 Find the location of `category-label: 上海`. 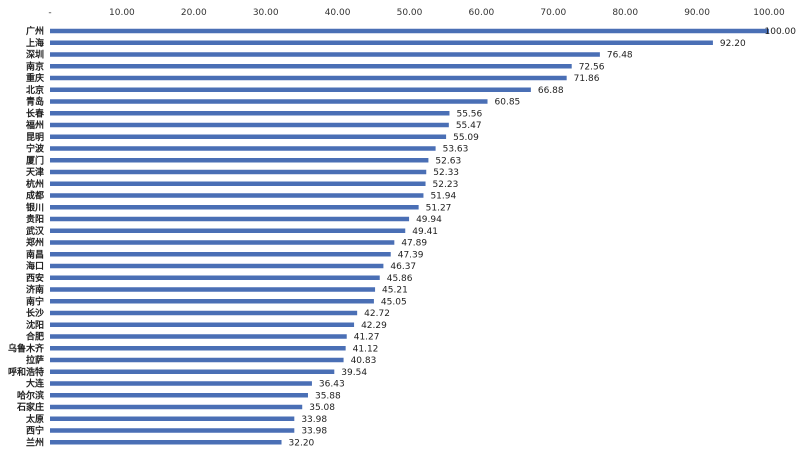

category-label: 上海 is located at coordinates (35, 43).